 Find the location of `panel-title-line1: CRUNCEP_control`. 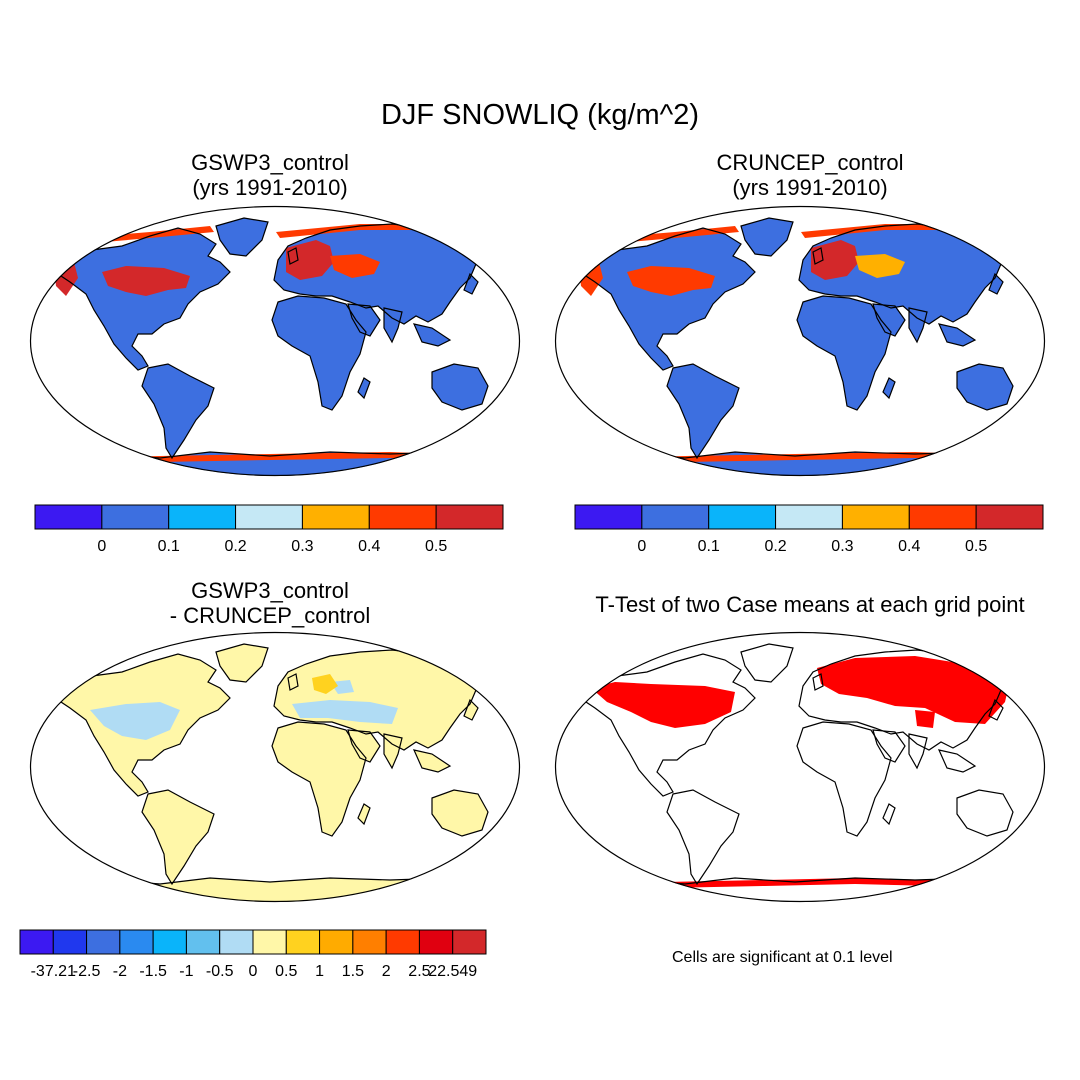

panel-title-line1: CRUNCEP_control is located at coordinates (810, 162).